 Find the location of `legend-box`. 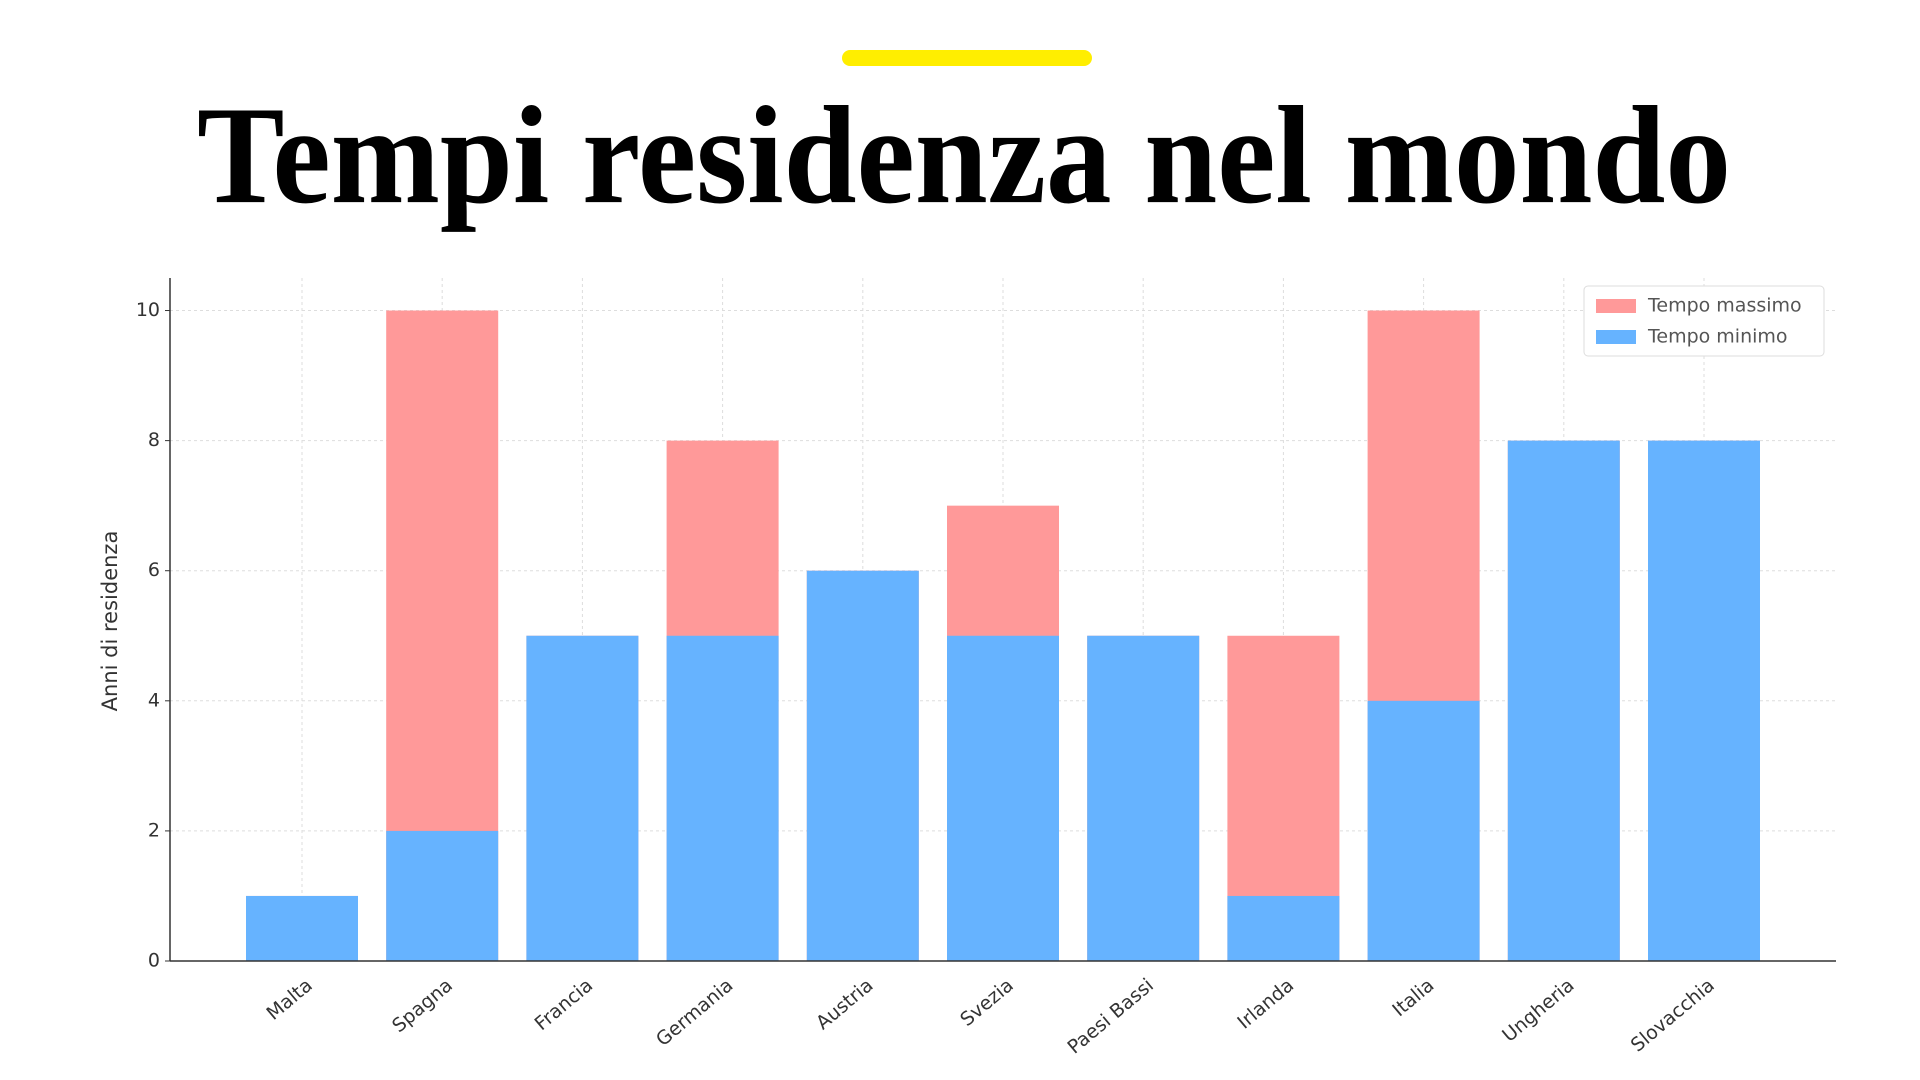

legend-box is located at coordinates (1704, 321).